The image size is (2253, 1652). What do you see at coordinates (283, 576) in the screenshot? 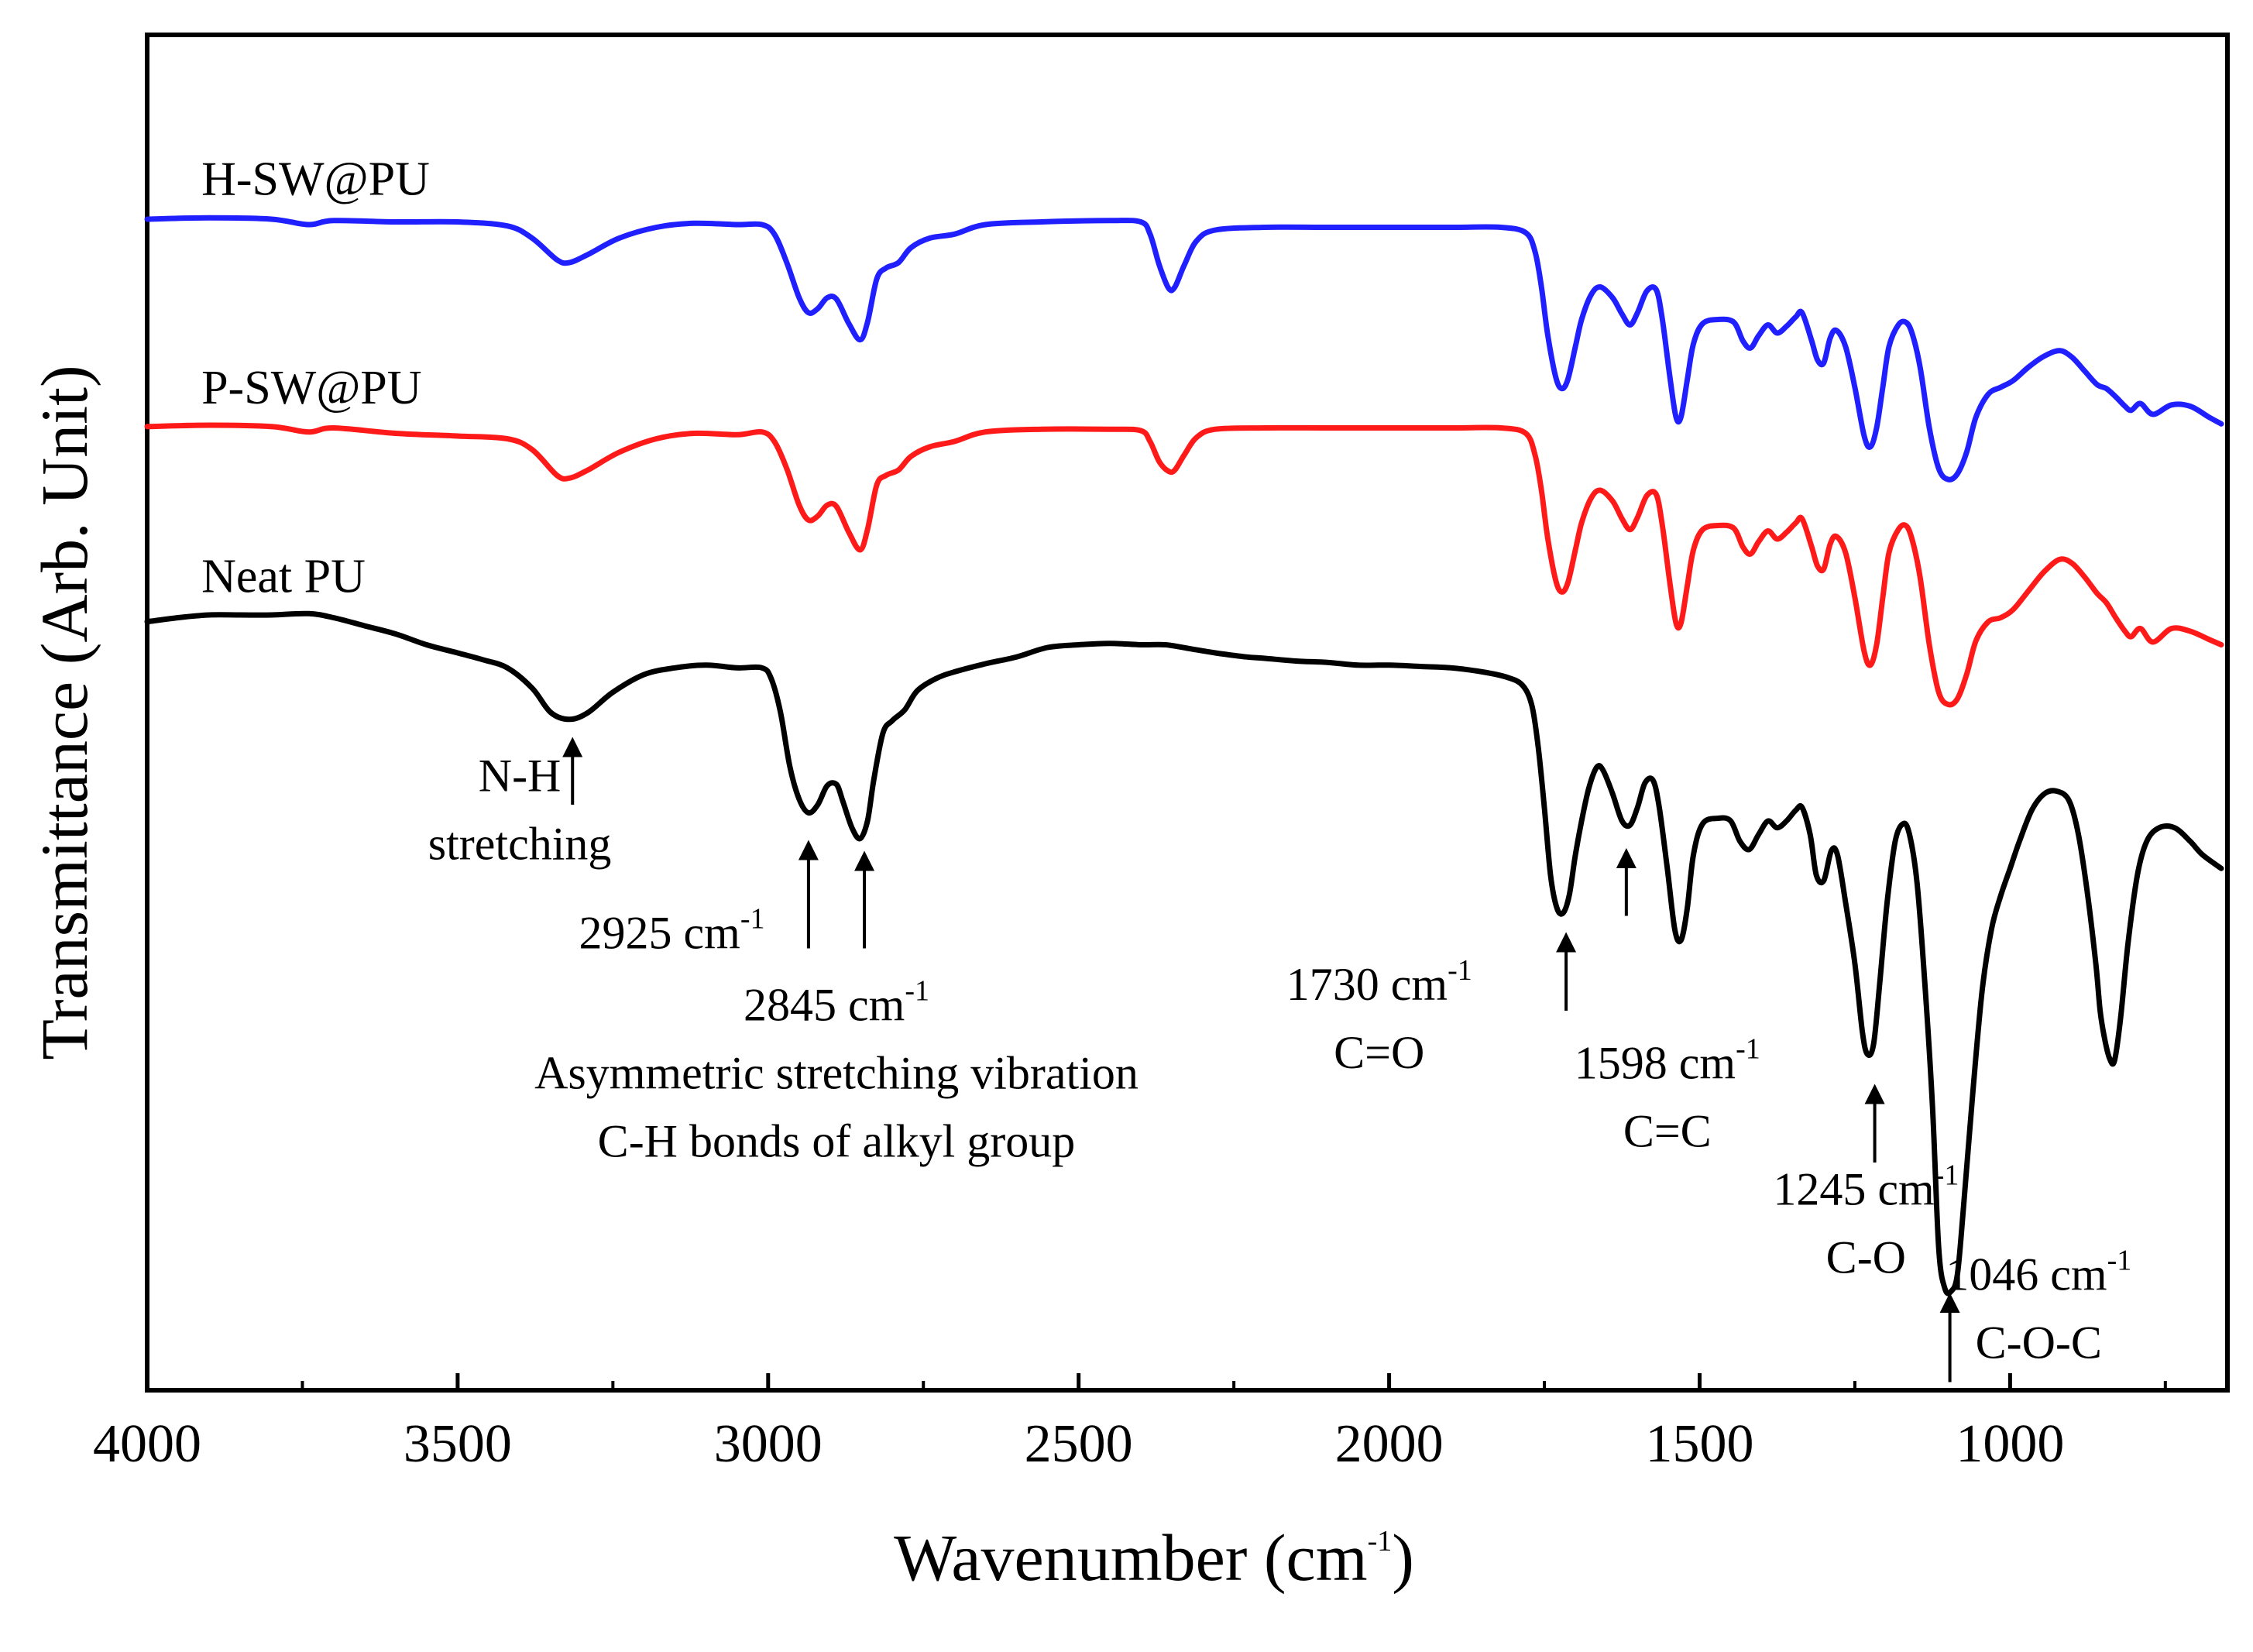
I see `series-label: Neat PU` at bounding box center [283, 576].